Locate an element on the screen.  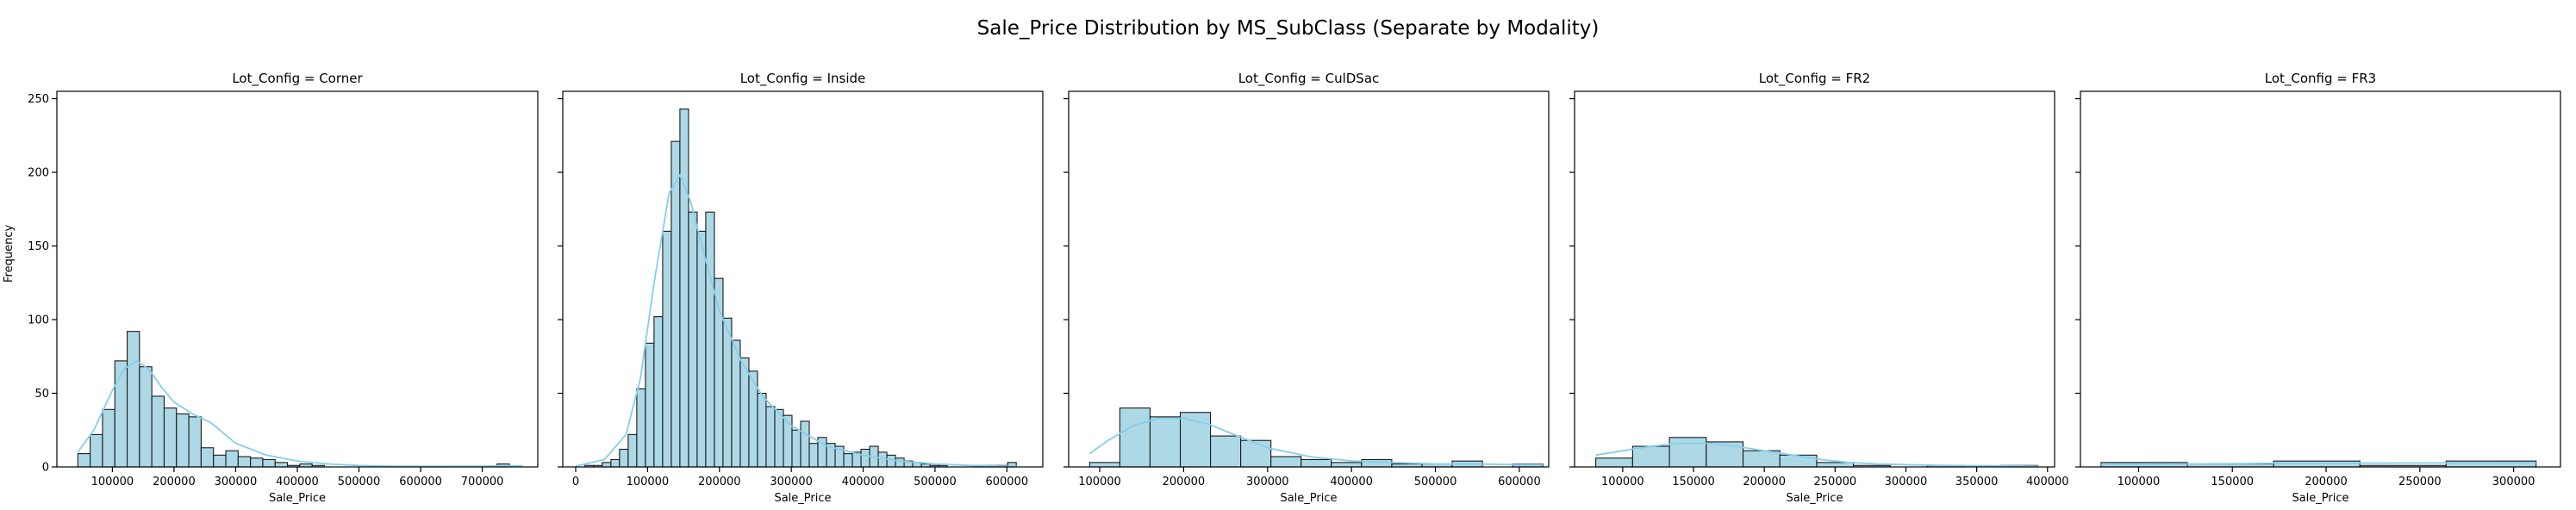
y-tick-label: 100 is located at coordinates (38, 321).